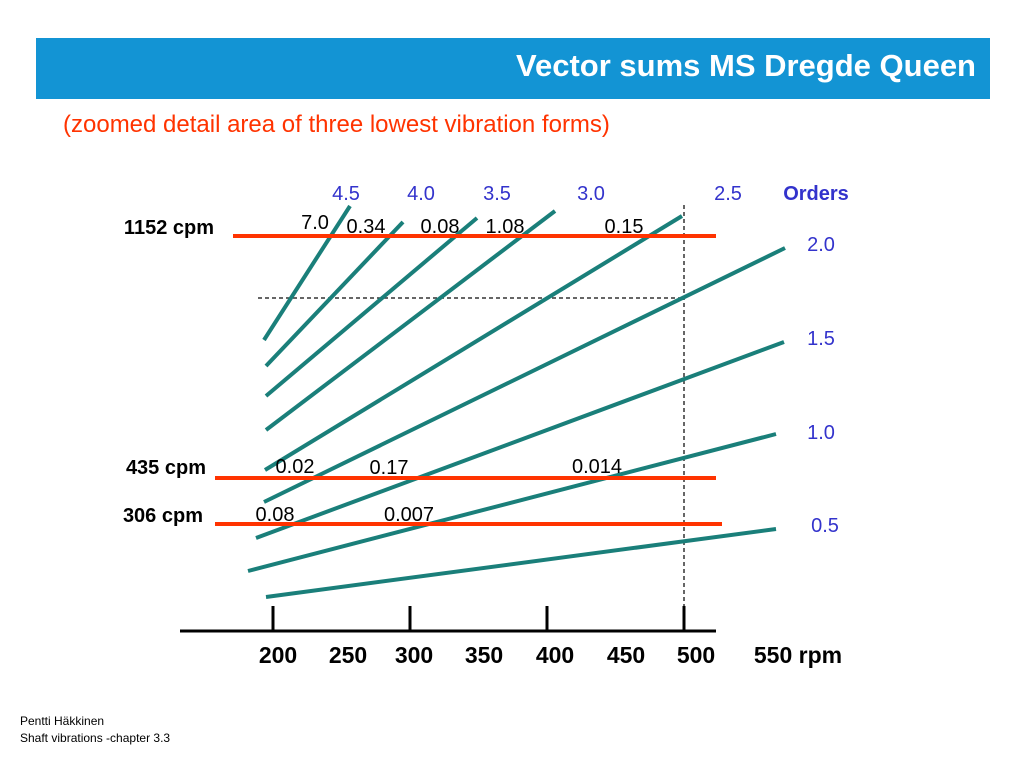  I want to click on order-line-0.5, so click(521, 563).